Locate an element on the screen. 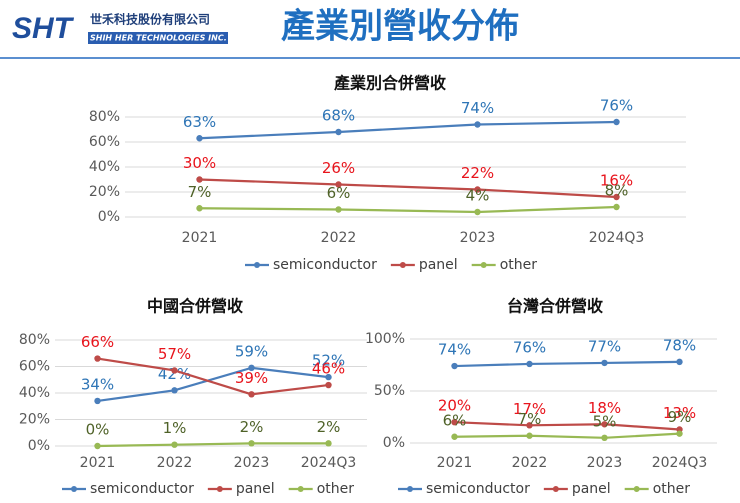 The height and width of the screenshot is (503, 740). value-label: 77% is located at coordinates (604, 346).